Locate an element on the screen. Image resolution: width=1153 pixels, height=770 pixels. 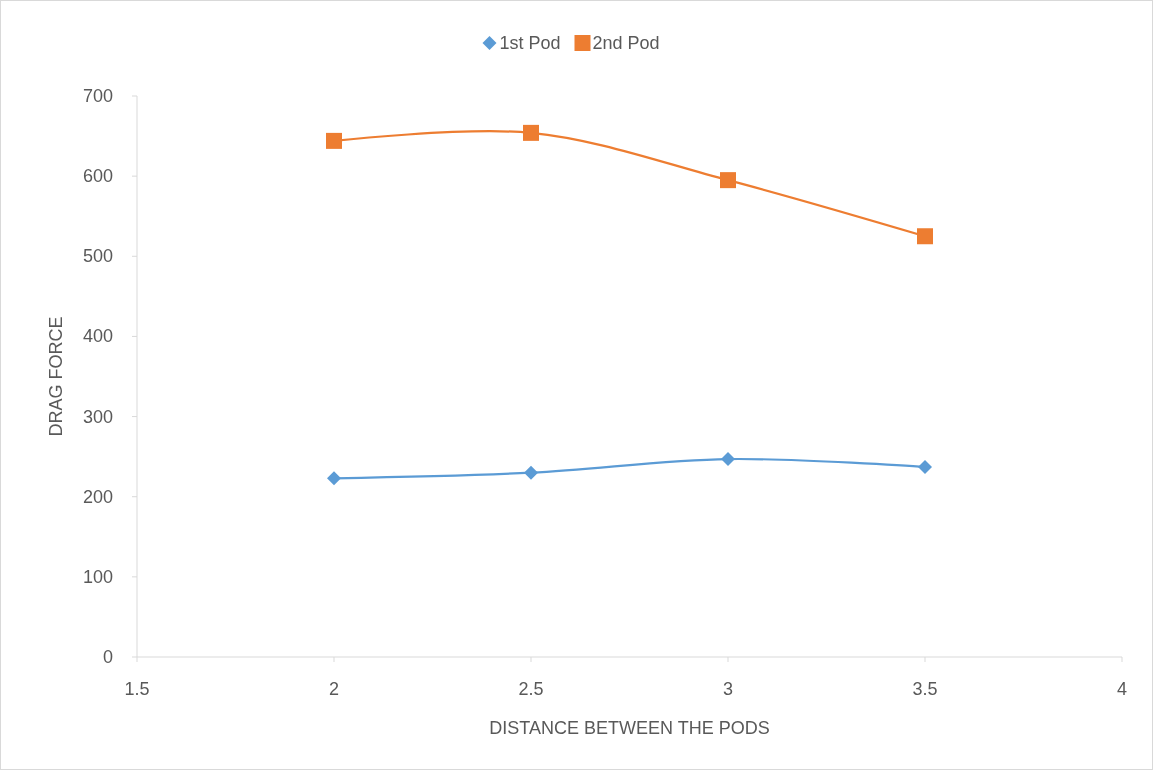
x-tick-label: 3 is located at coordinates (728, 689).